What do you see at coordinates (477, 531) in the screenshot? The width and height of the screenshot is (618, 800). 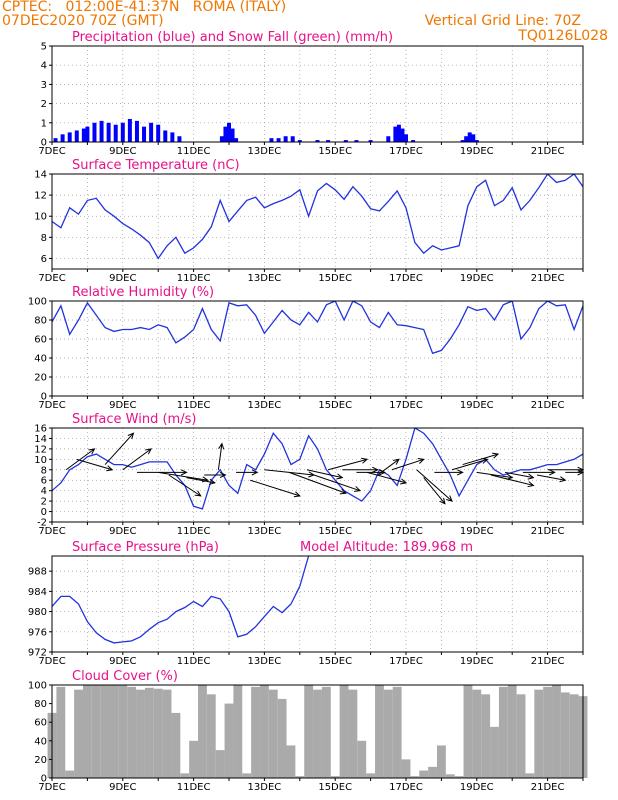 I see `panel-4-xtick-label: 19DEC` at bounding box center [477, 531].